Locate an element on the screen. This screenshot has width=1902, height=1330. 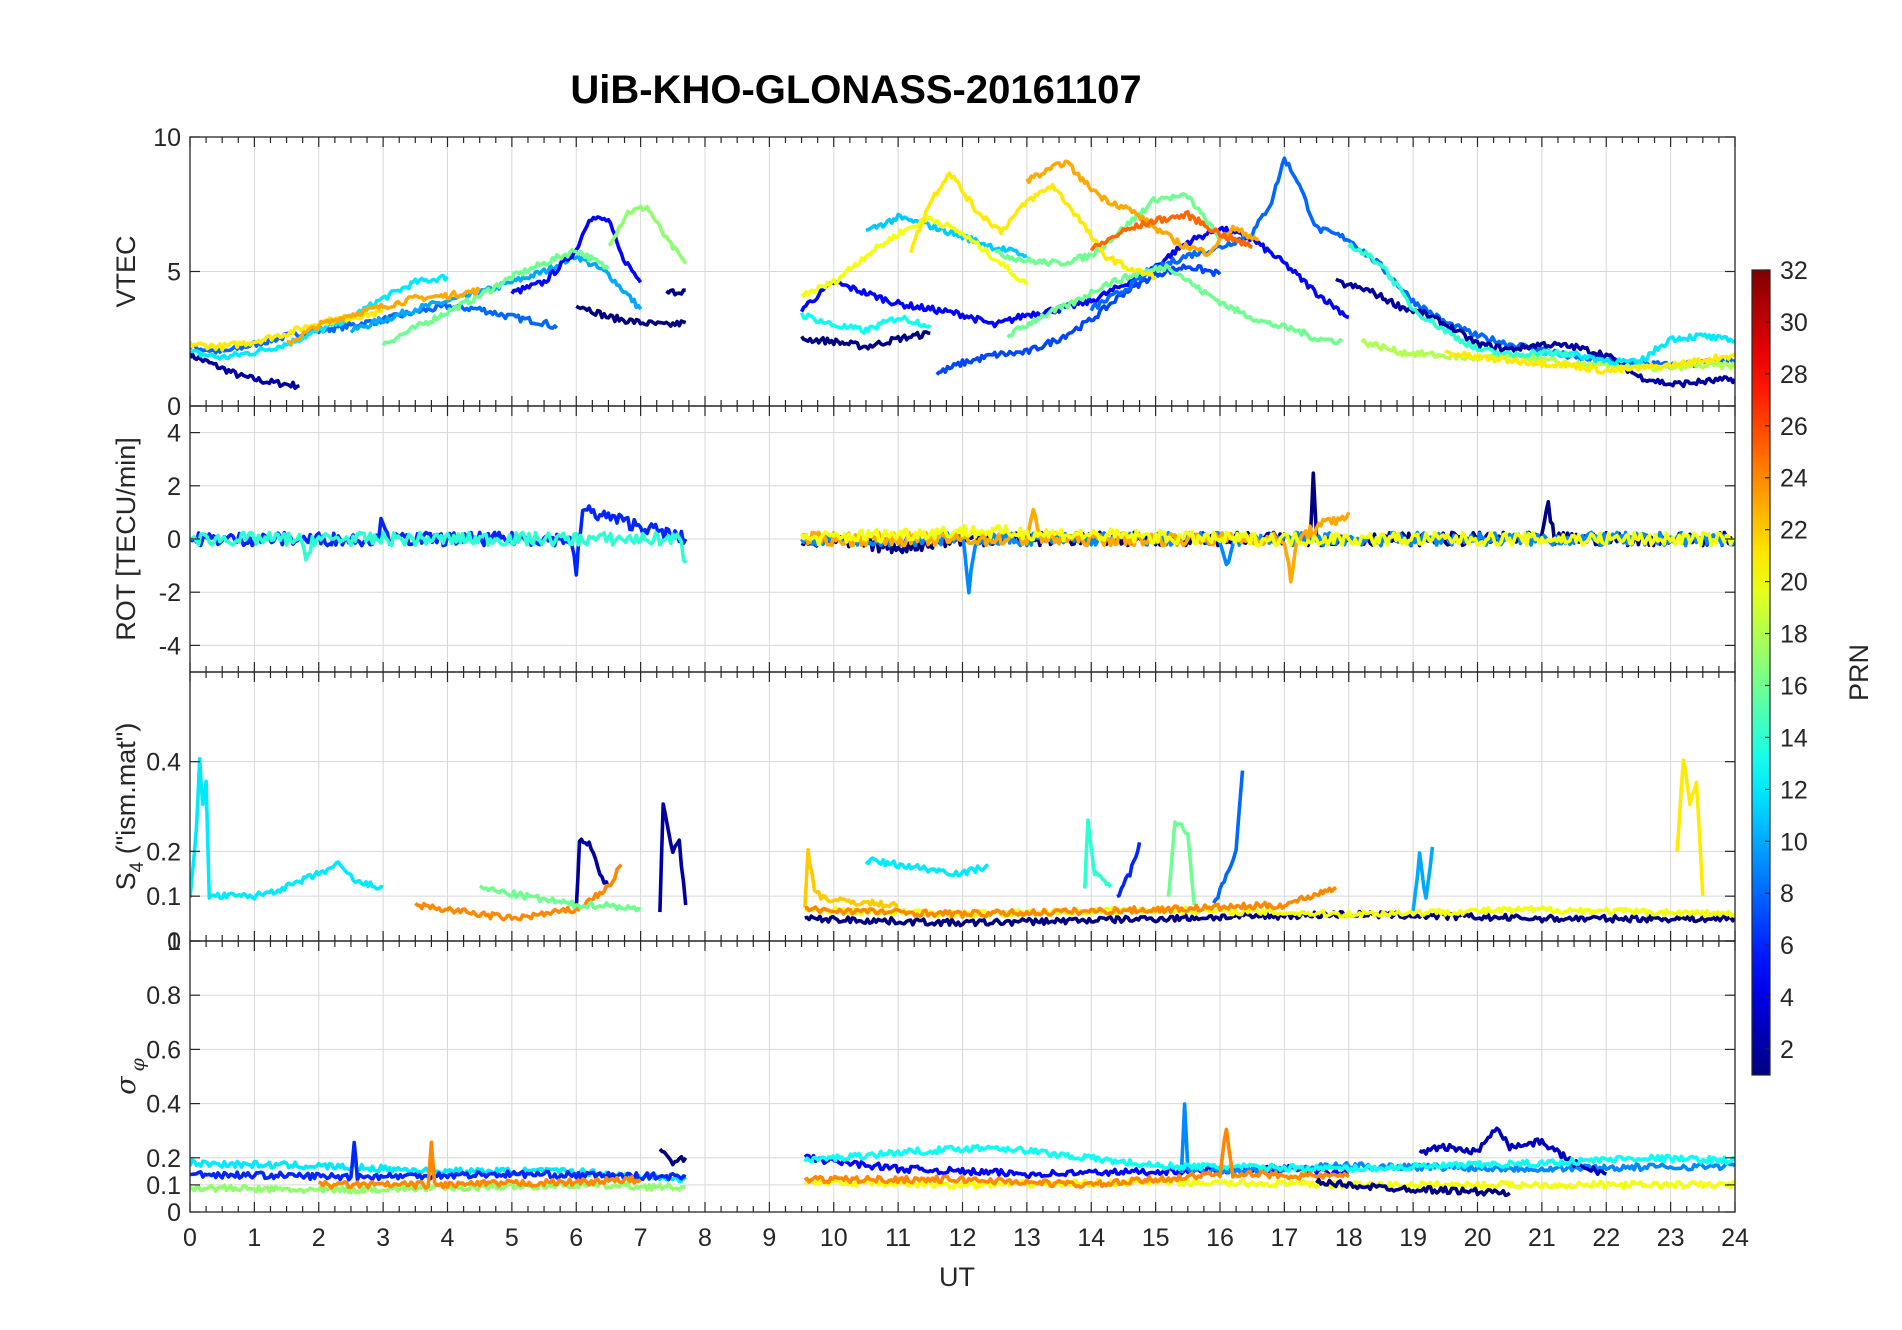
x-tick-label: 18 is located at coordinates (1349, 1238).